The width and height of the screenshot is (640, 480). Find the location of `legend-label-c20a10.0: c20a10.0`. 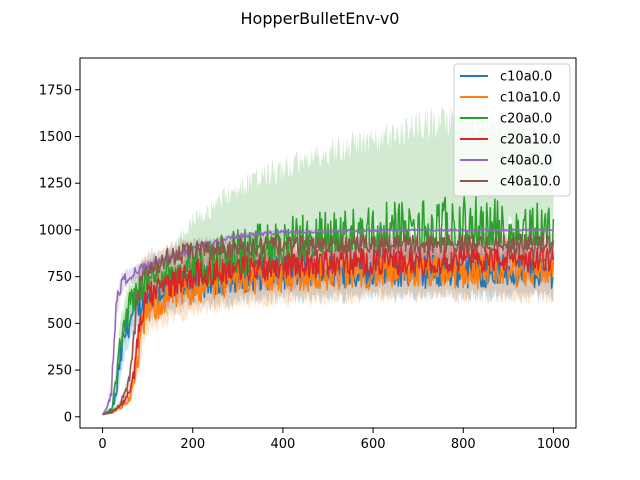

legend-label-c20a10.0: c20a10.0 is located at coordinates (530, 140).